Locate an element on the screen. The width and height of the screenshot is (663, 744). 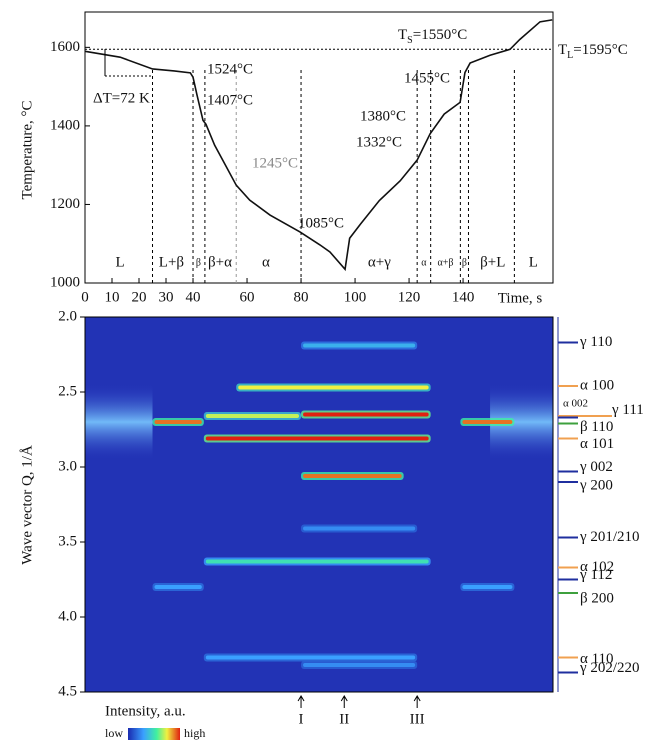
x-tick-label: 140 is located at coordinates (463, 297).